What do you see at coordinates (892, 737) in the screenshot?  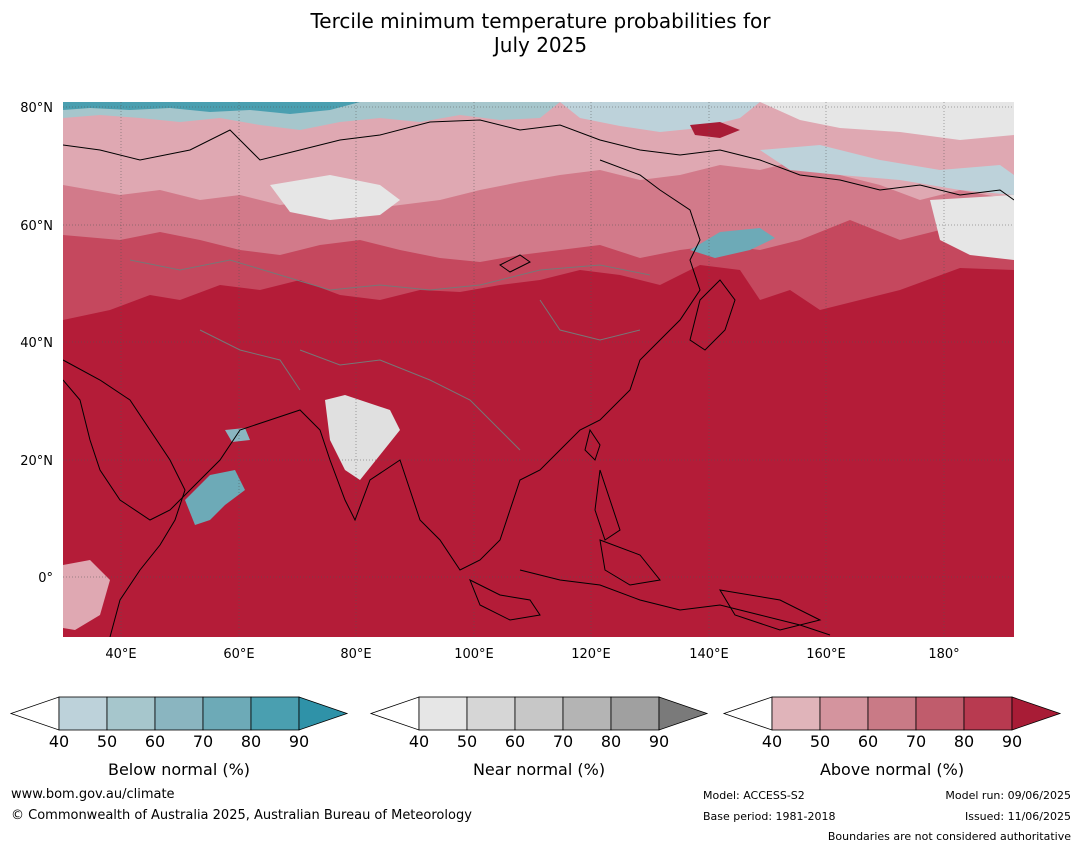 I see `colorbar-above-normal: 40 50 60 70 80 90 Above normal (%)` at bounding box center [892, 737].